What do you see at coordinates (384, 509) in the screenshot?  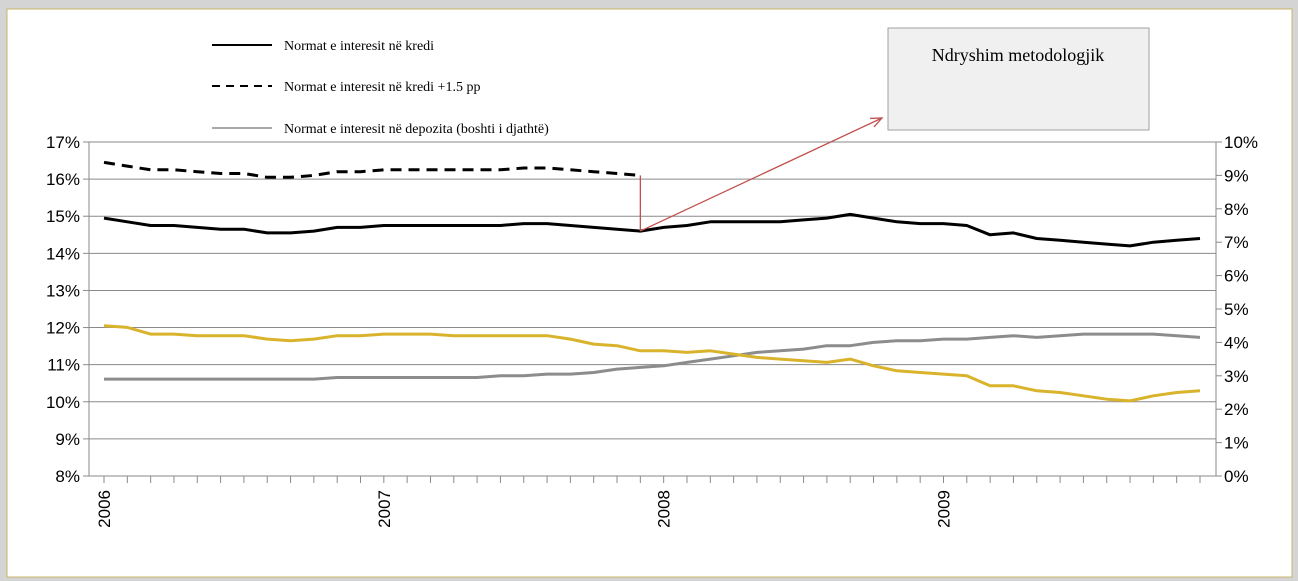 I see `x-axis-year-label: 2007` at bounding box center [384, 509].